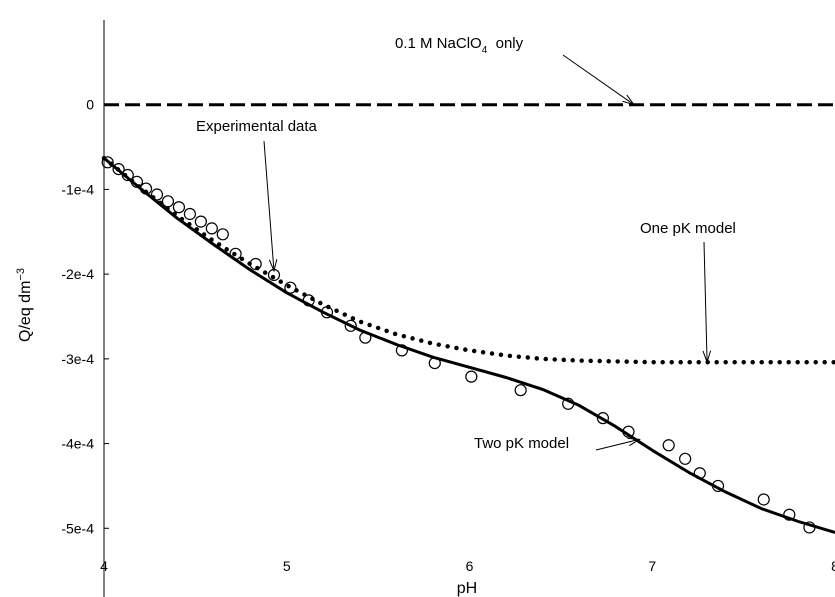  Describe the element at coordinates (90, 105) in the screenshot. I see `y-tick-label: 0` at that location.